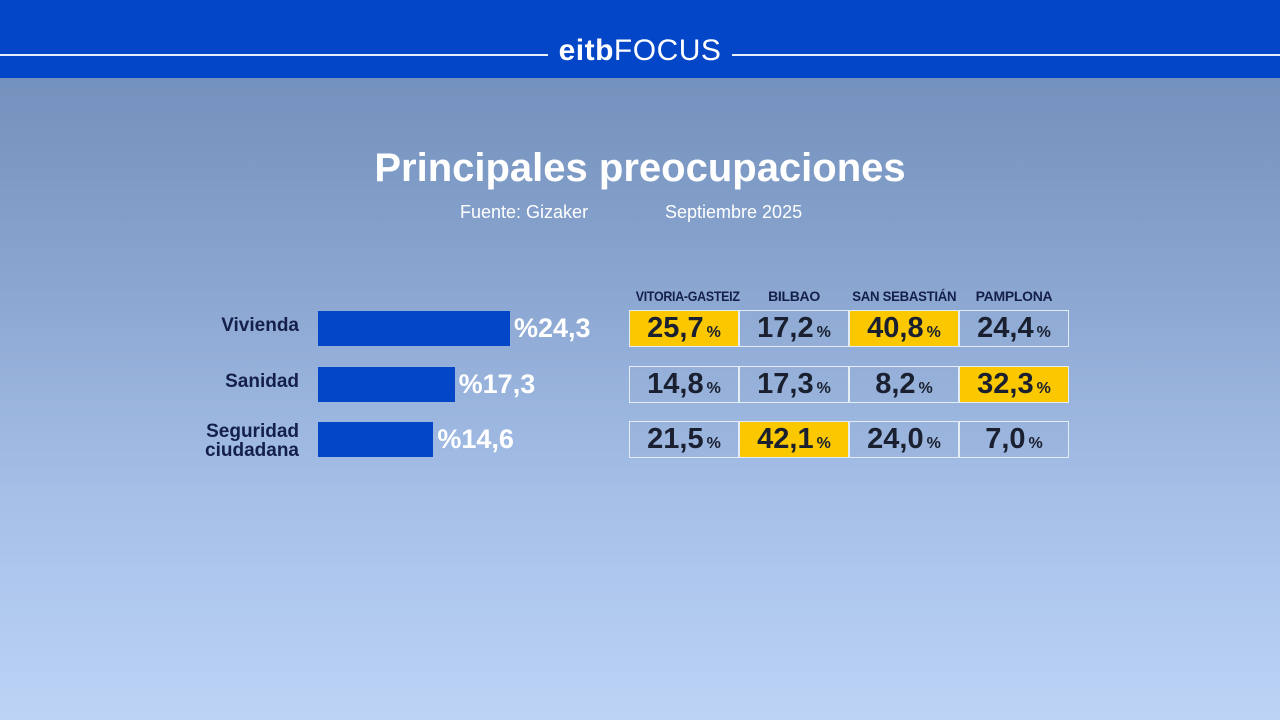 This screenshot has width=1280, height=720. Describe the element at coordinates (274, 55) in the screenshot. I see `header-divider-left` at that location.